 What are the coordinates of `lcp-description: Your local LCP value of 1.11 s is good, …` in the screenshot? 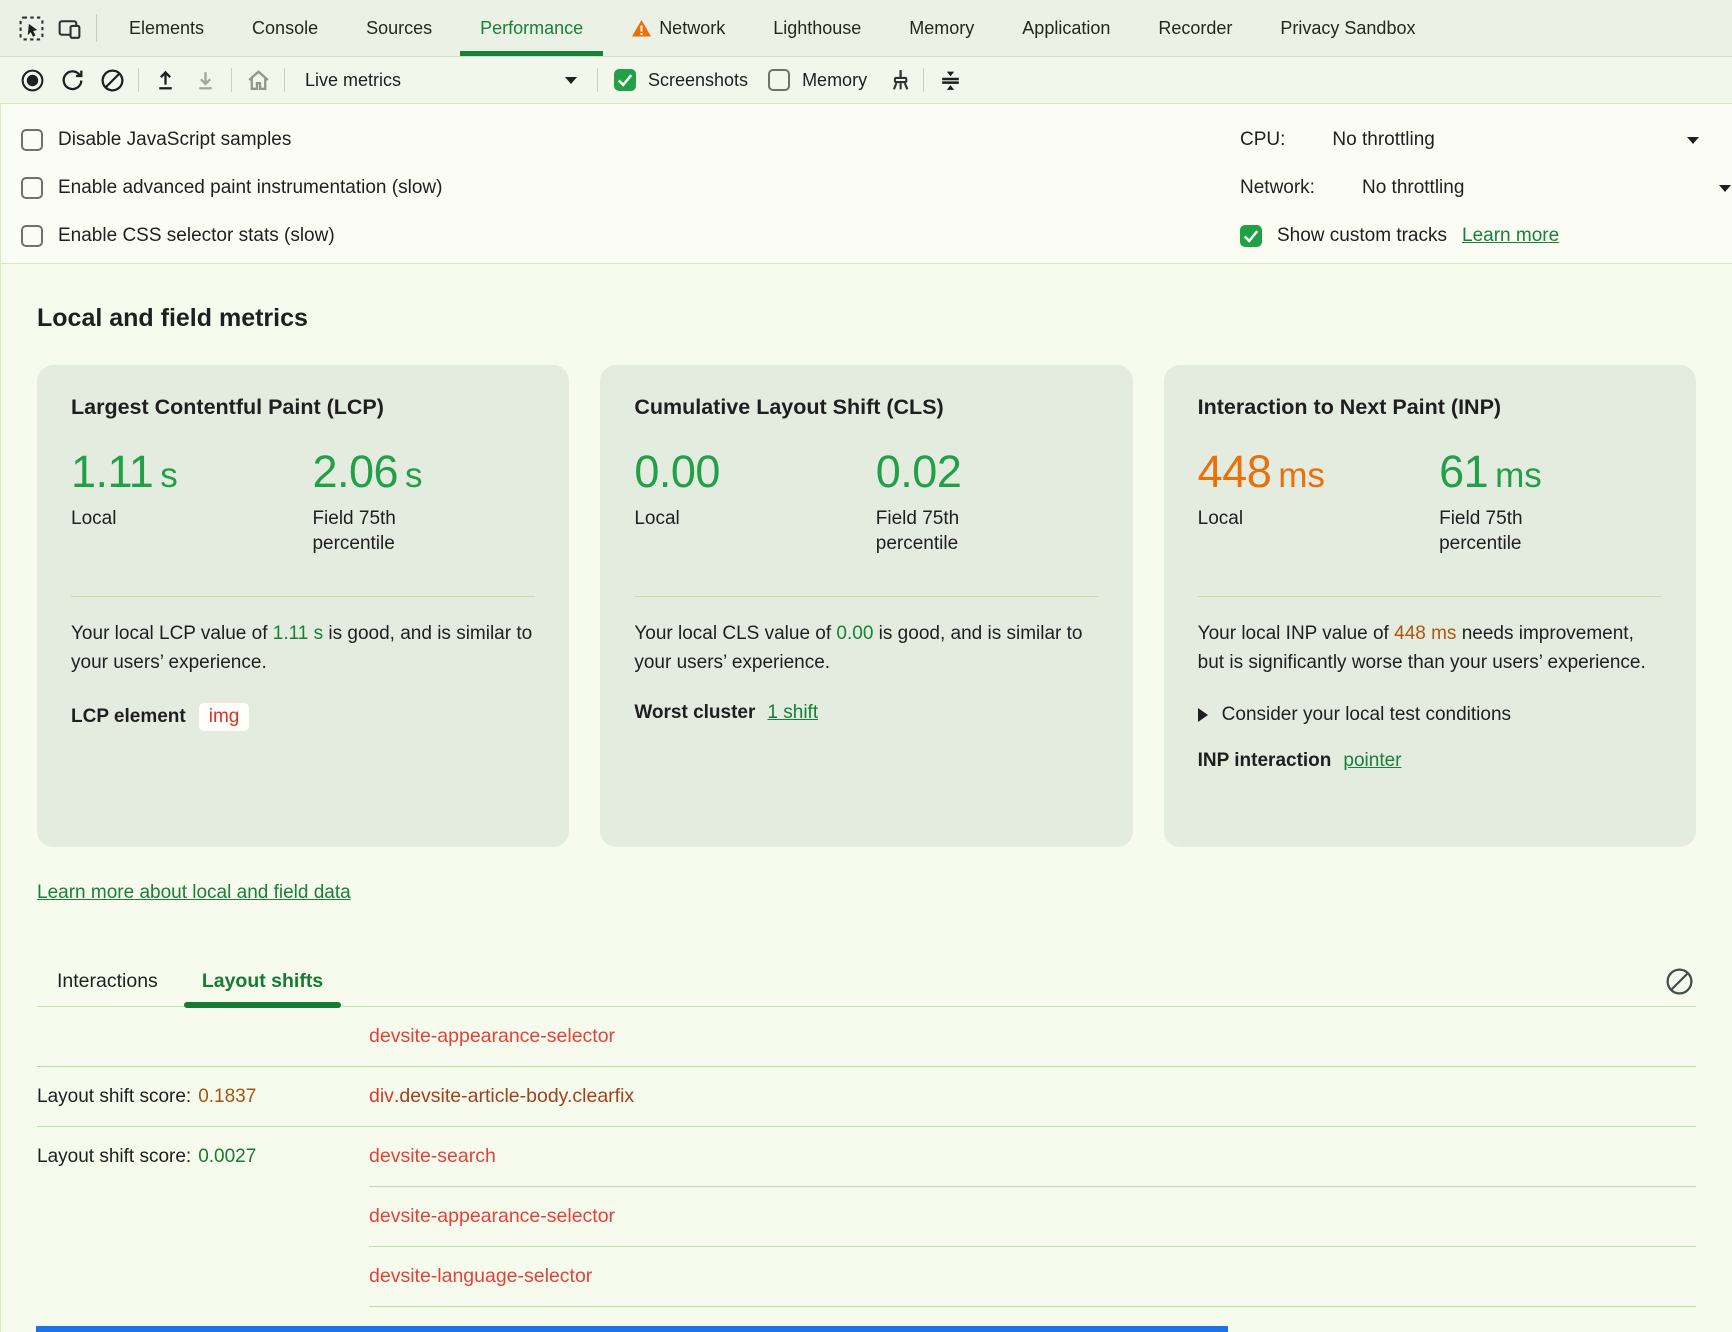 It's located at (303, 648).